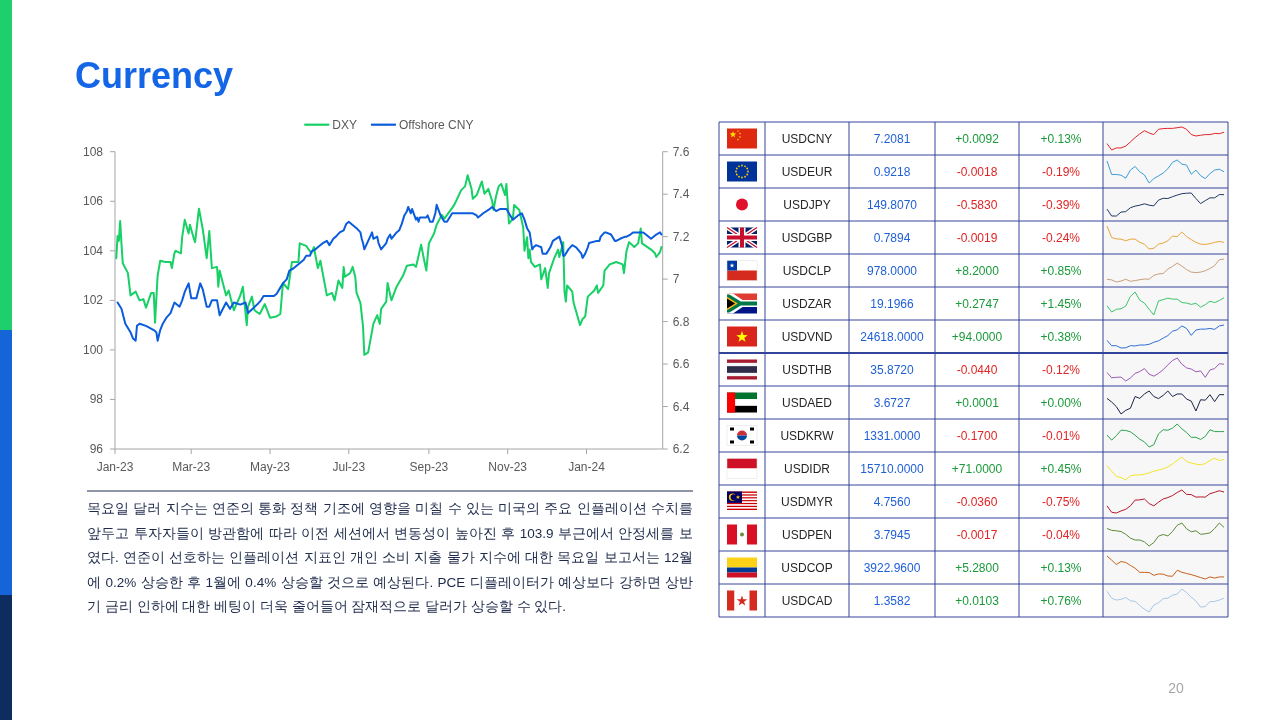 The image size is (1280, 720). Describe the element at coordinates (1061, 303) in the screenshot. I see `data-label: +1.45%` at that location.